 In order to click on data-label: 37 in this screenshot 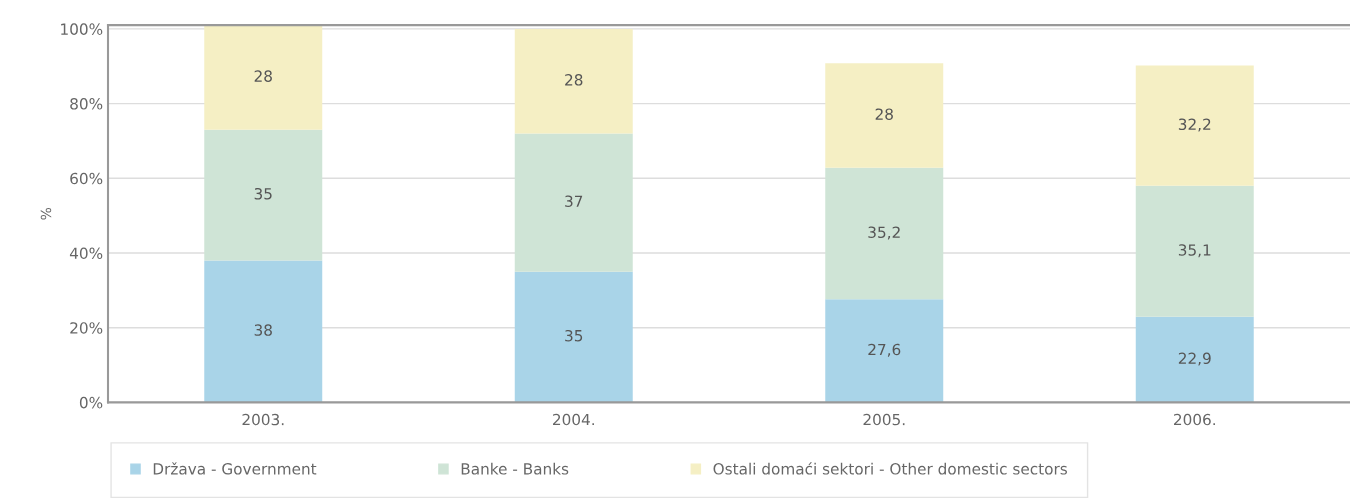, I will do `click(574, 201)`.